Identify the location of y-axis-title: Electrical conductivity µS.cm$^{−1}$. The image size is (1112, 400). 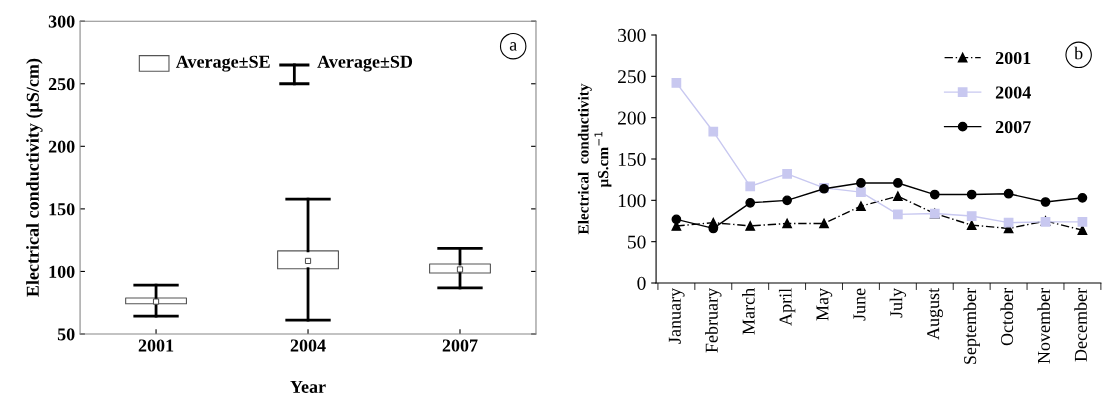
(594, 159).